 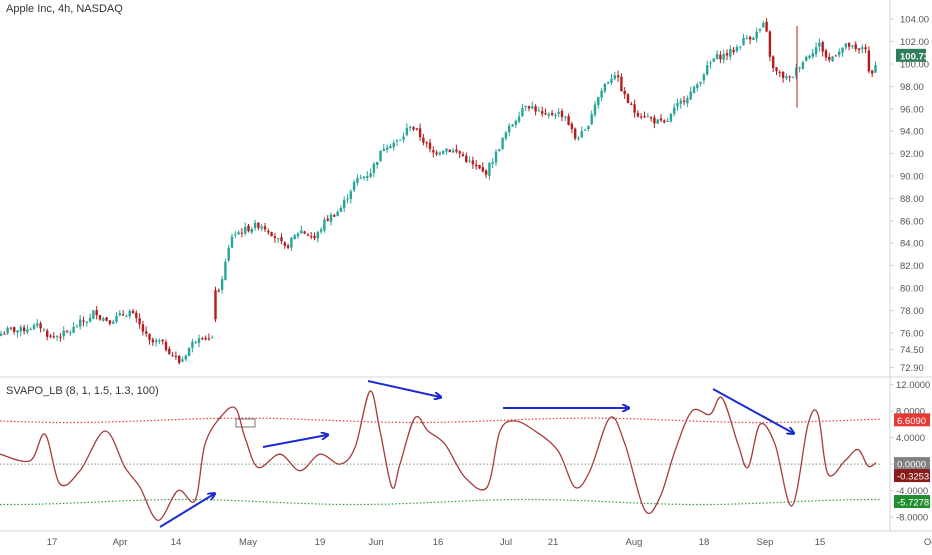 What do you see at coordinates (928, 542) in the screenshot?
I see `x-tick-label: Oc` at bounding box center [928, 542].